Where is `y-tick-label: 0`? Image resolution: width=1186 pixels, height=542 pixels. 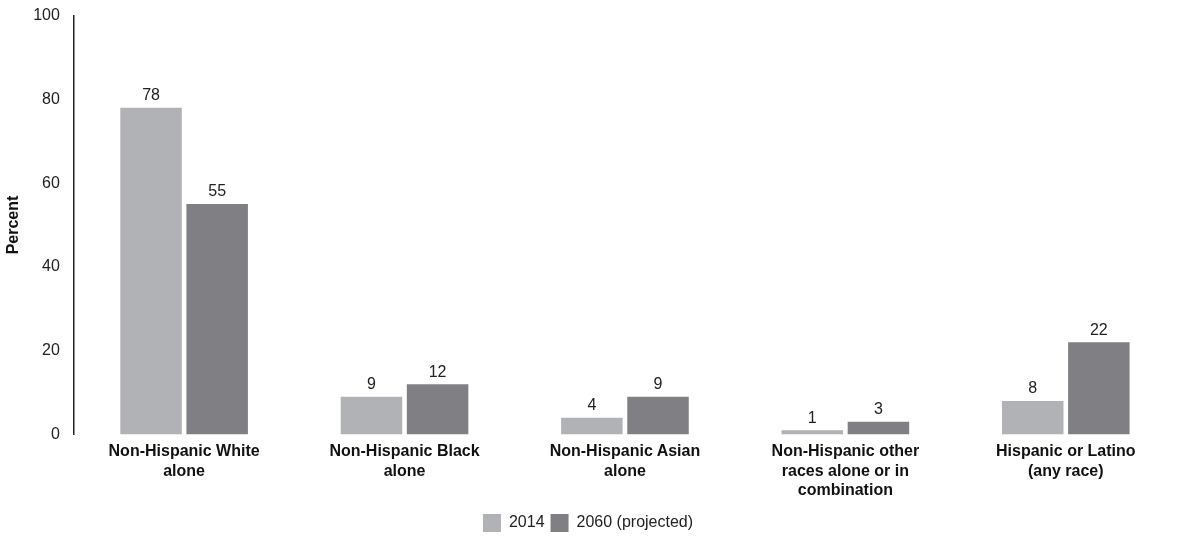
y-tick-label: 0 is located at coordinates (55, 433).